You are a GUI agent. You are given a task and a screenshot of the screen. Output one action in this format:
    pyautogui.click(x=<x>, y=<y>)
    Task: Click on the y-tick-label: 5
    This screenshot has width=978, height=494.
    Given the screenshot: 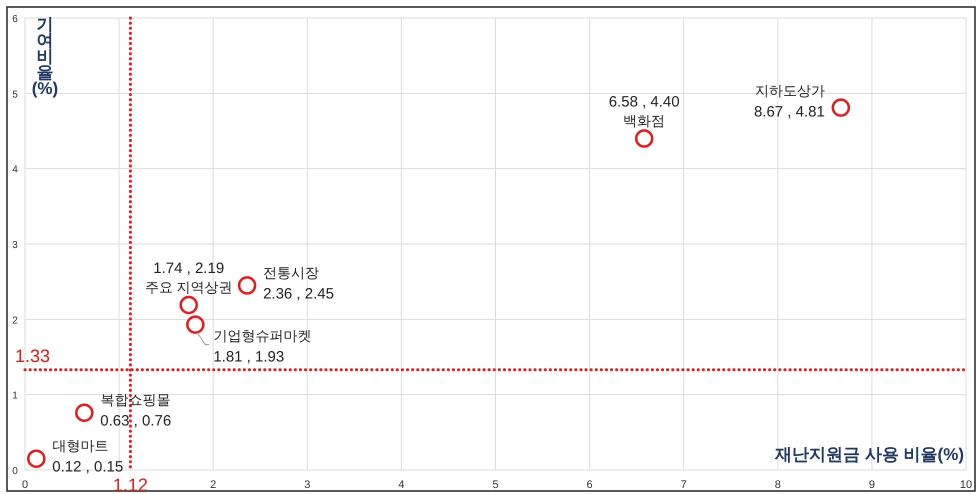 What is the action you would take?
    pyautogui.click(x=15, y=94)
    